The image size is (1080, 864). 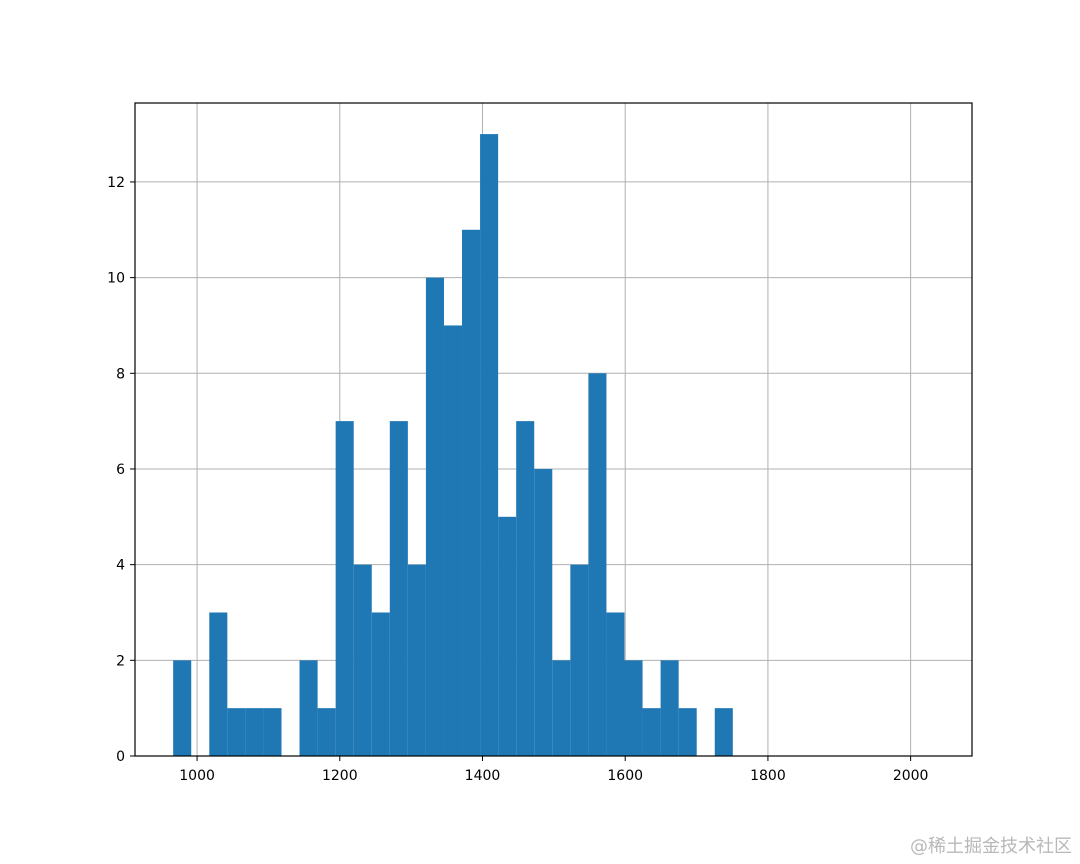 What do you see at coordinates (991, 846) in the screenshot?
I see `watermark: @稀土掘金技术社区` at bounding box center [991, 846].